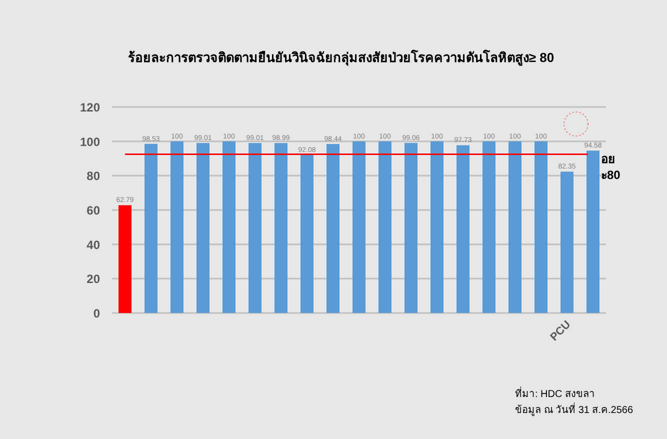  I want to click on chart-title: ร้อยละการตรวจติดตามยืนยันวินิจฉัยกลุ่มสงสัยป่วยโรคความดันโลหิตสูง≥ 80, so click(341, 57).